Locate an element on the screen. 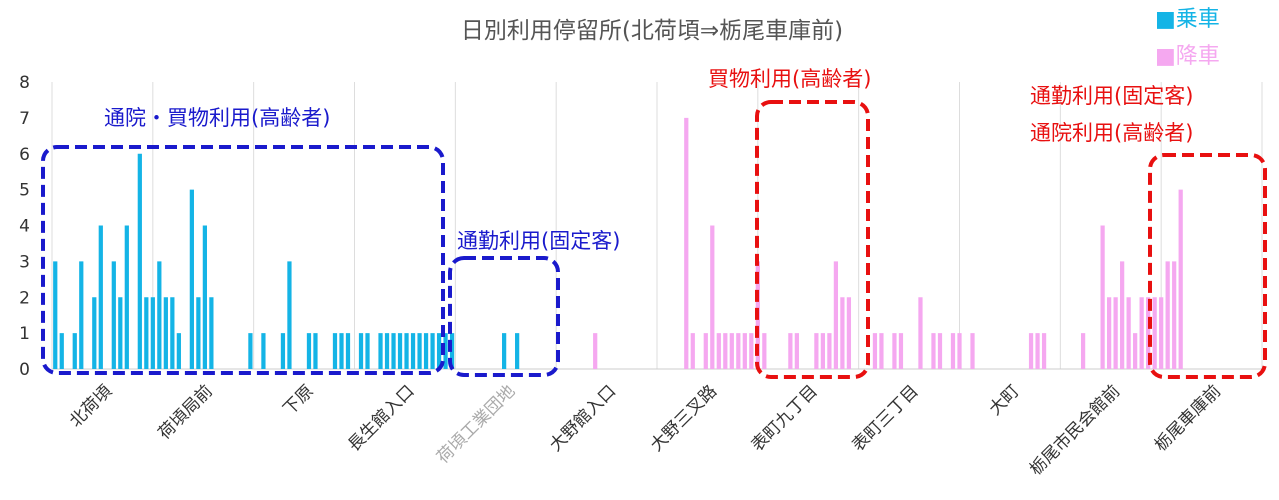 This screenshot has height=500, width=1279. annotation-shopping-elderly: 買物利用(高齢者) is located at coordinates (789, 79).